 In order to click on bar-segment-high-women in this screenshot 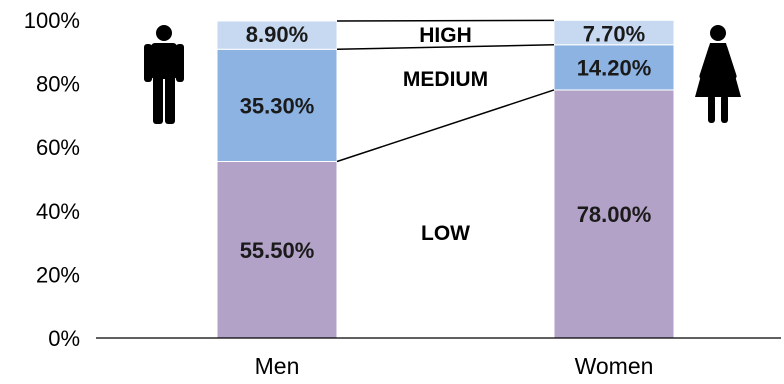, I will do `click(614, 32)`.